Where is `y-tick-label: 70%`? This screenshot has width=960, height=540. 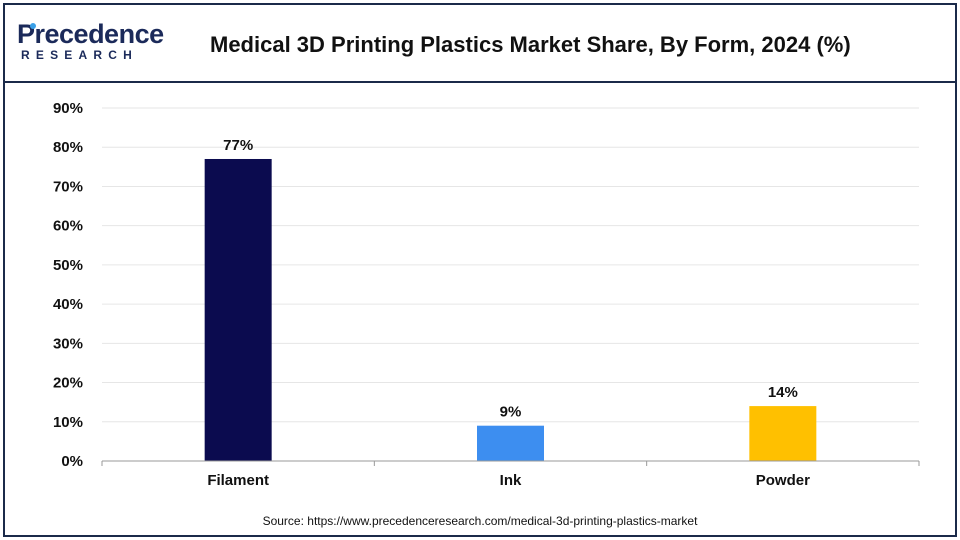 y-tick-label: 70% is located at coordinates (68, 186).